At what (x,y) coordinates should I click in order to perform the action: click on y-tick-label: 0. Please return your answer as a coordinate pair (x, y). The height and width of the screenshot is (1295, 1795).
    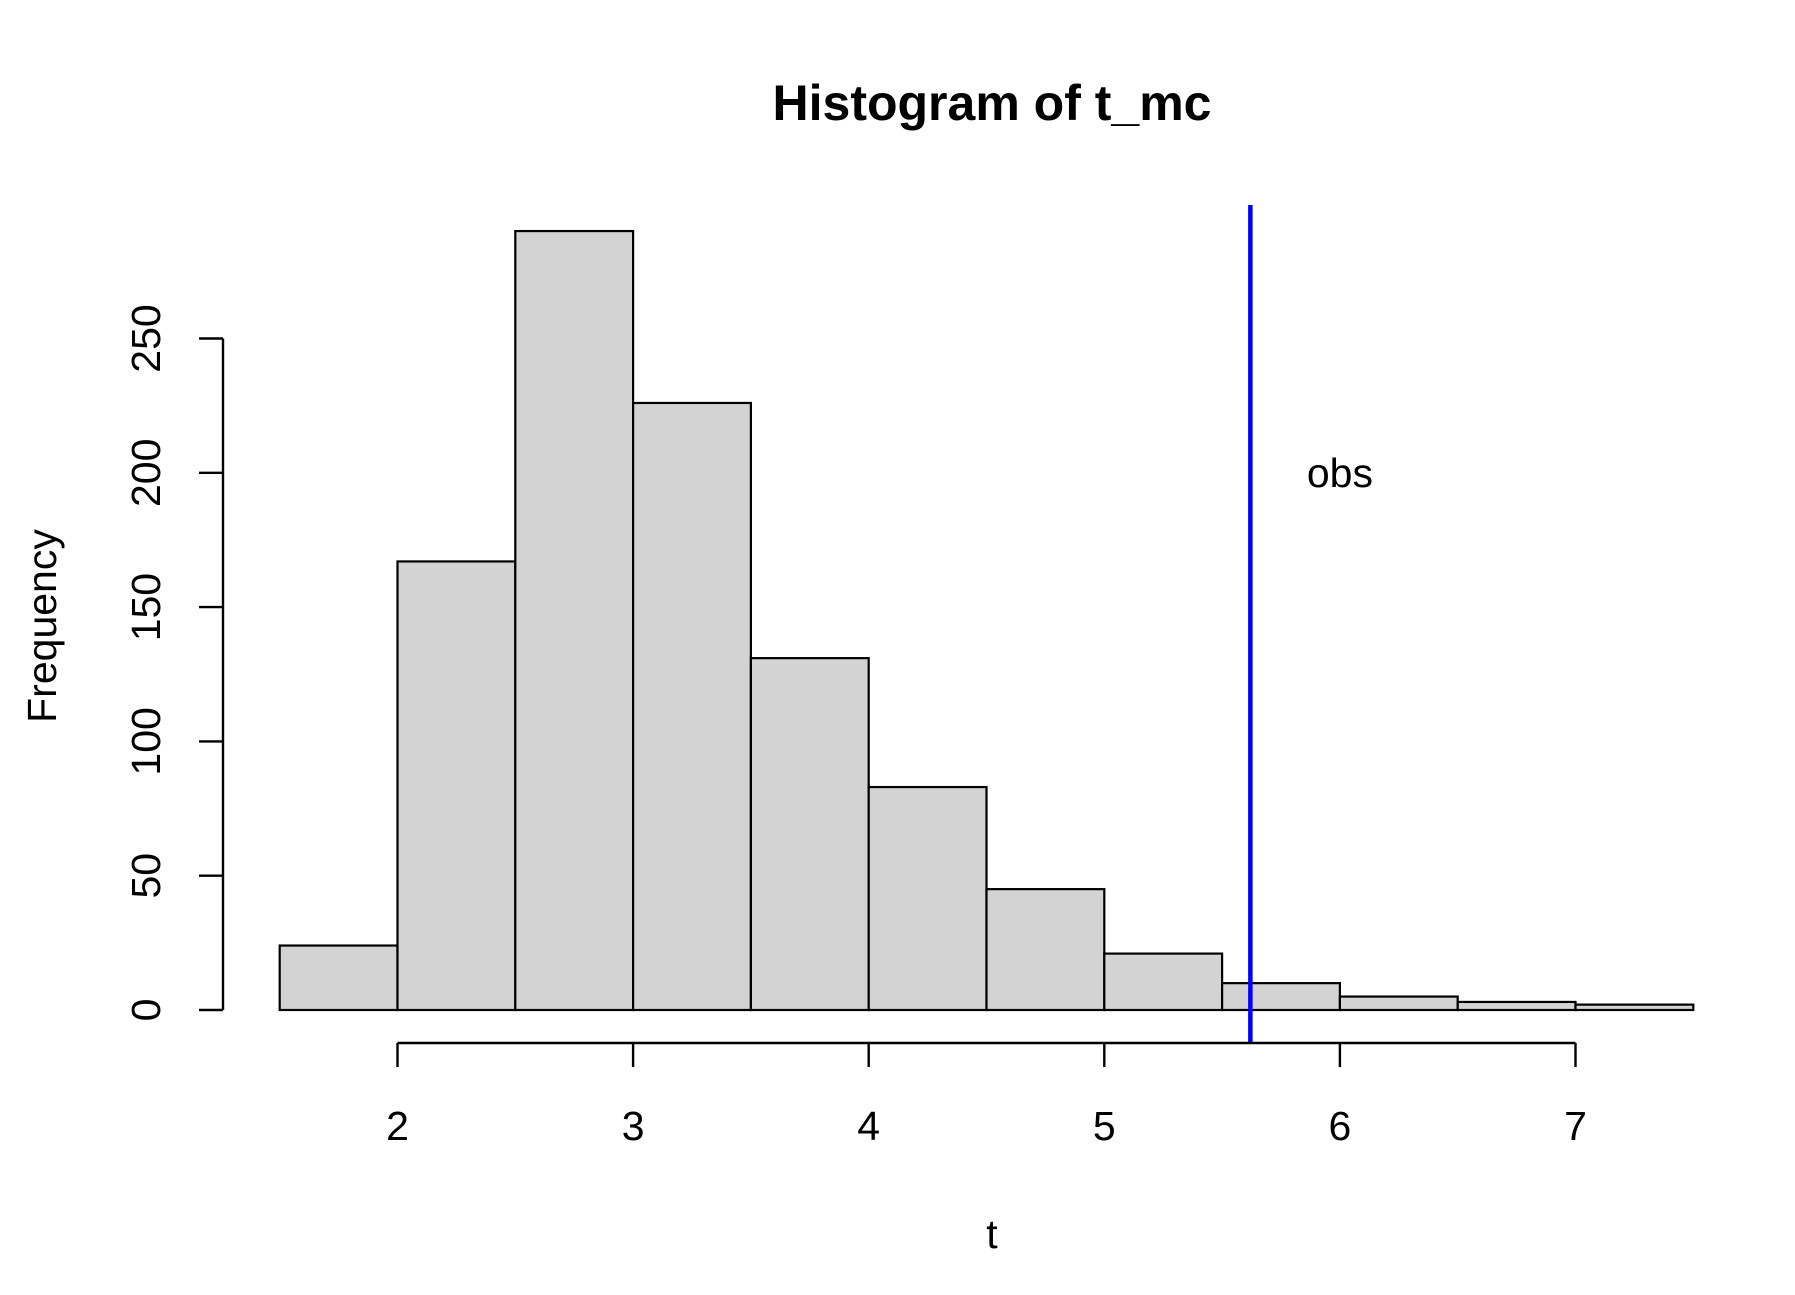
    Looking at the image, I should click on (146, 1010).